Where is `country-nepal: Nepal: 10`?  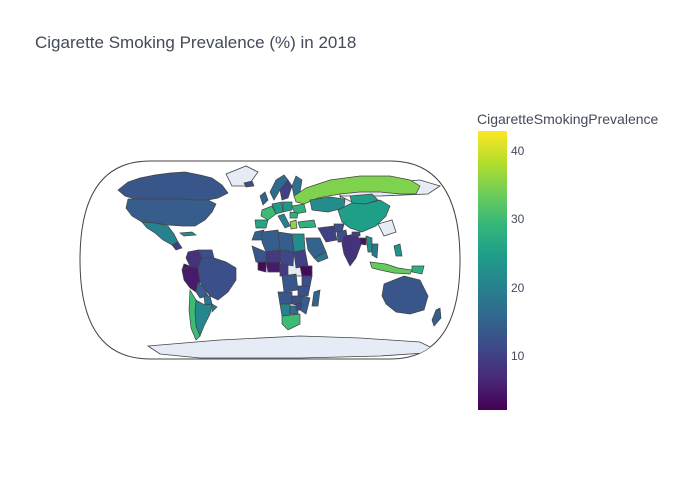
country-nepal: Nepal: 10 is located at coordinates (356, 234).